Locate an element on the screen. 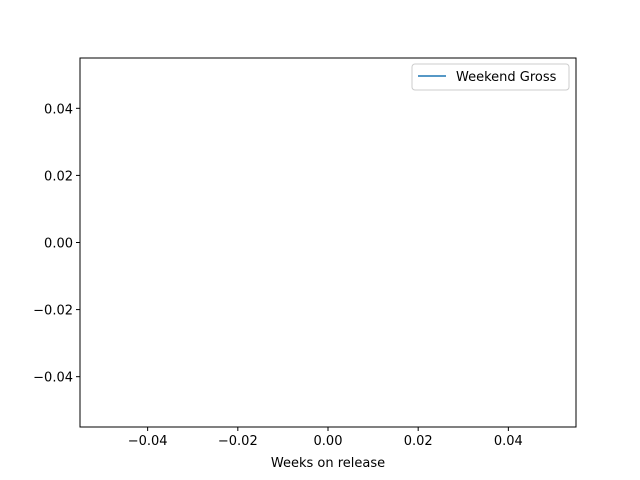 This screenshot has width=640, height=480. legend: Weekend Gross is located at coordinates (490, 77).